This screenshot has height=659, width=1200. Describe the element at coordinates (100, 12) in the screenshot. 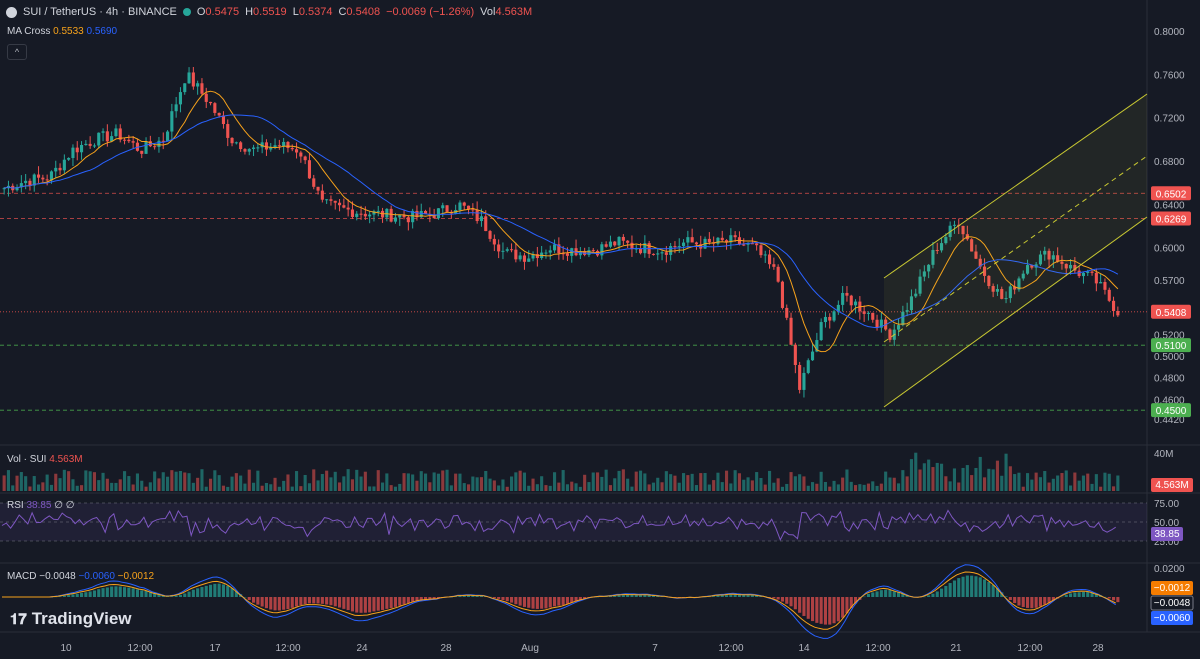

I see `symbol-title: SUI / TetherUS · 4h · BINANCE` at that location.